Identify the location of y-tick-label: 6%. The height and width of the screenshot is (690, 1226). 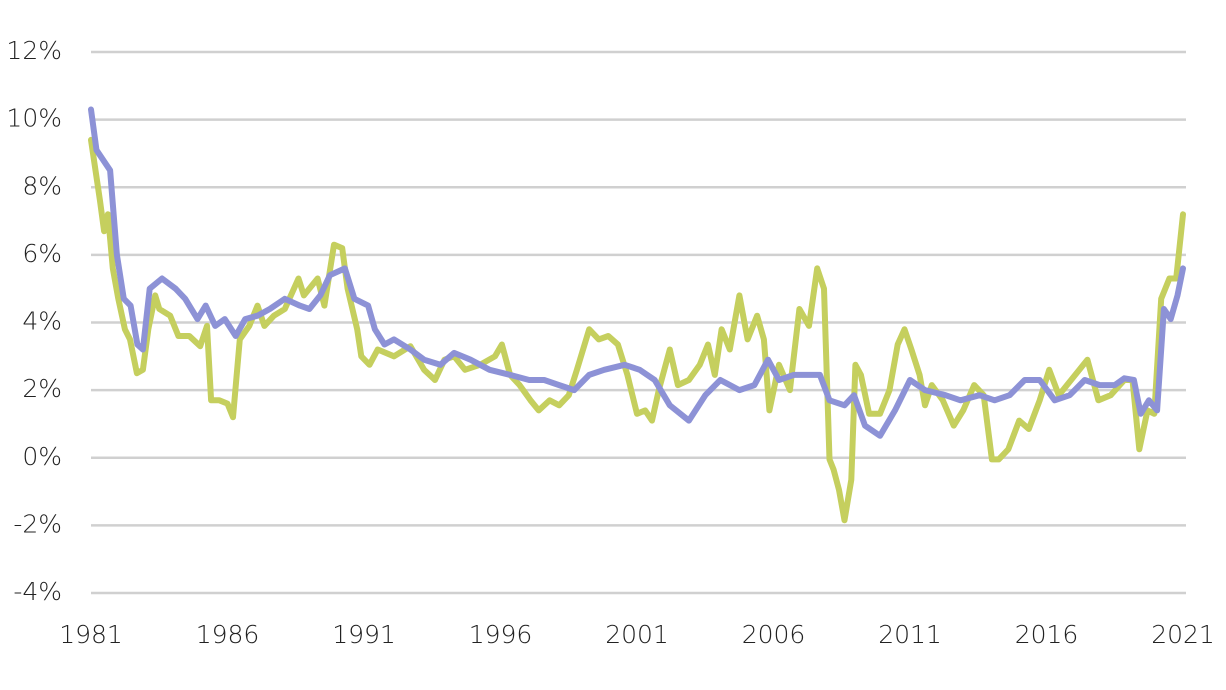
(42, 253).